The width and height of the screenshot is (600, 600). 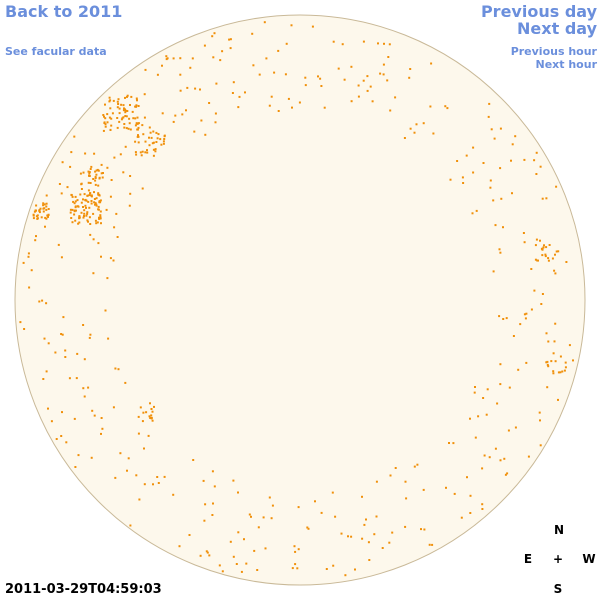 I want to click on next-hour: Next hour, so click(x=566, y=64).